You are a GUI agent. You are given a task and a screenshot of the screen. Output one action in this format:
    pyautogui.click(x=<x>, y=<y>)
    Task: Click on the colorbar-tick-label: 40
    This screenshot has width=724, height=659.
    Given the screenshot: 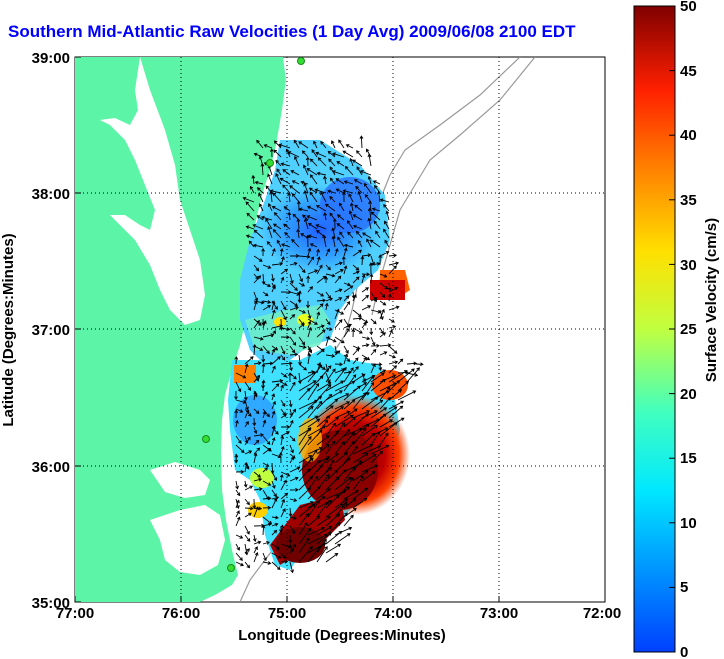 What is the action you would take?
    pyautogui.click(x=688, y=135)
    